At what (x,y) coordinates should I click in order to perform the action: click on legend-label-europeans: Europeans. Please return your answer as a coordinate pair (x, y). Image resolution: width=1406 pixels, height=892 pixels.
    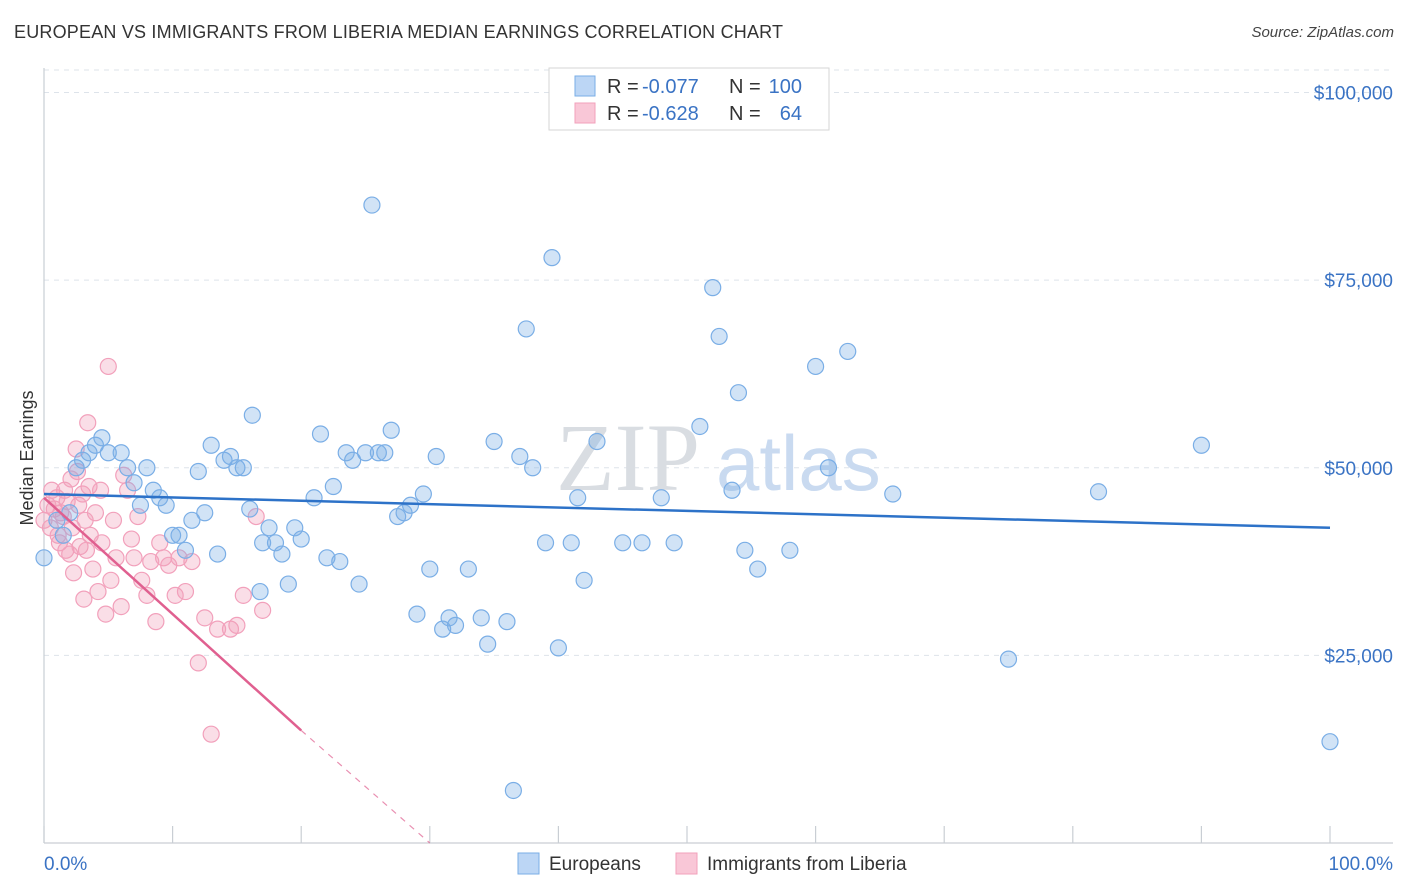
    Looking at the image, I should click on (595, 864).